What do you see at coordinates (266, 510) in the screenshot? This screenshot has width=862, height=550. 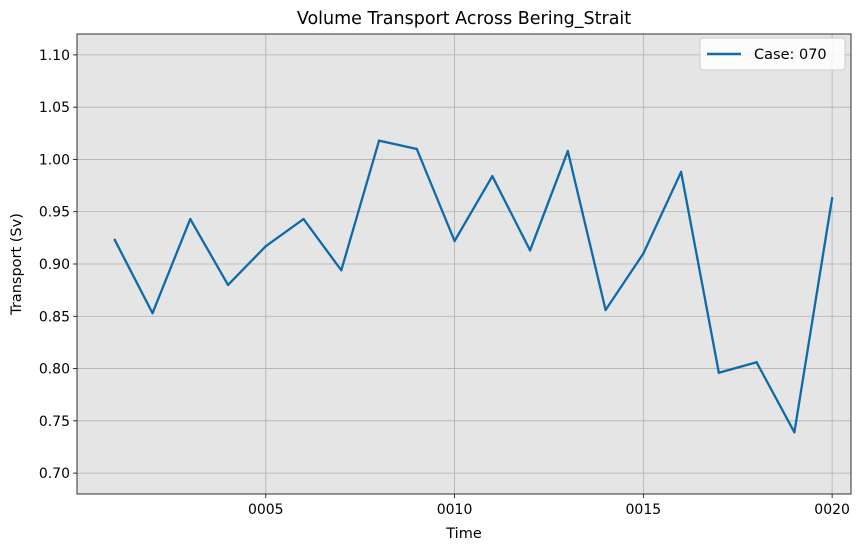 I see `x-tick-label: 0005` at bounding box center [266, 510].